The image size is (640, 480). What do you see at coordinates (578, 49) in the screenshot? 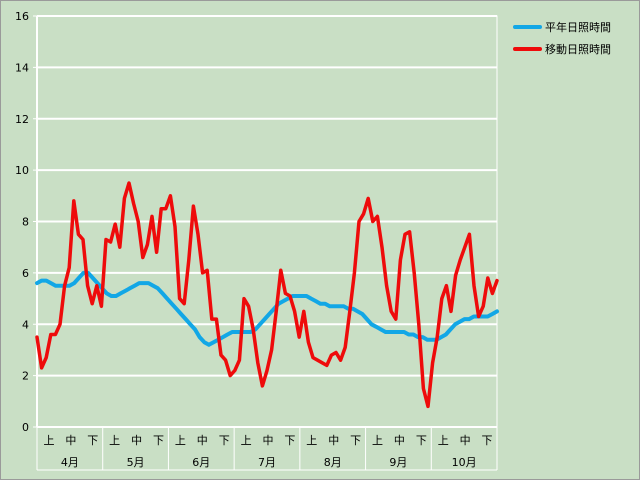
I see `legend-label-1: 移動日照時間` at bounding box center [578, 49].